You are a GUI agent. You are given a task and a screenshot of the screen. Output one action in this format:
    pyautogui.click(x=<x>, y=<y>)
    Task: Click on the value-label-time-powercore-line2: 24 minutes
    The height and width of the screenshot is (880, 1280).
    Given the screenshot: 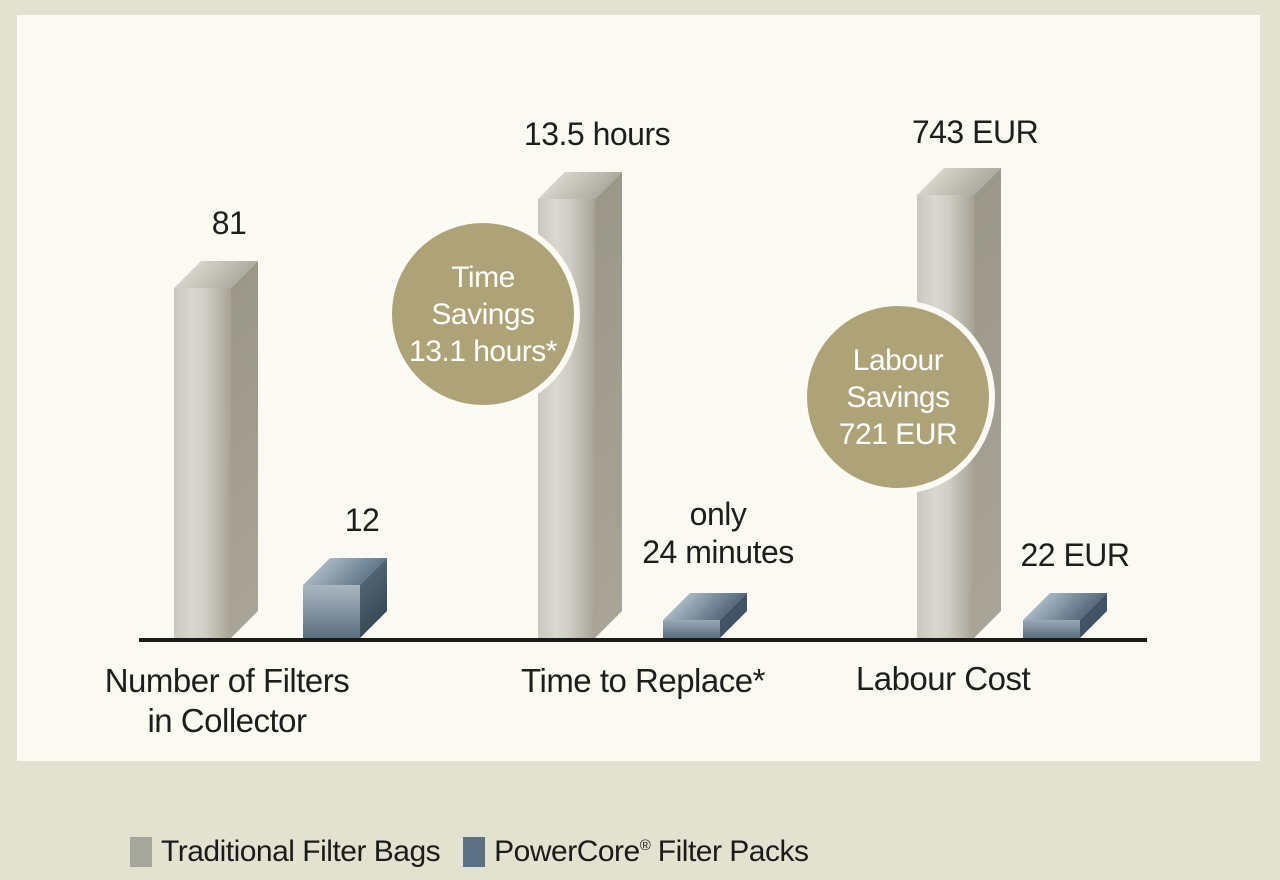 What is the action you would take?
    pyautogui.click(x=718, y=552)
    